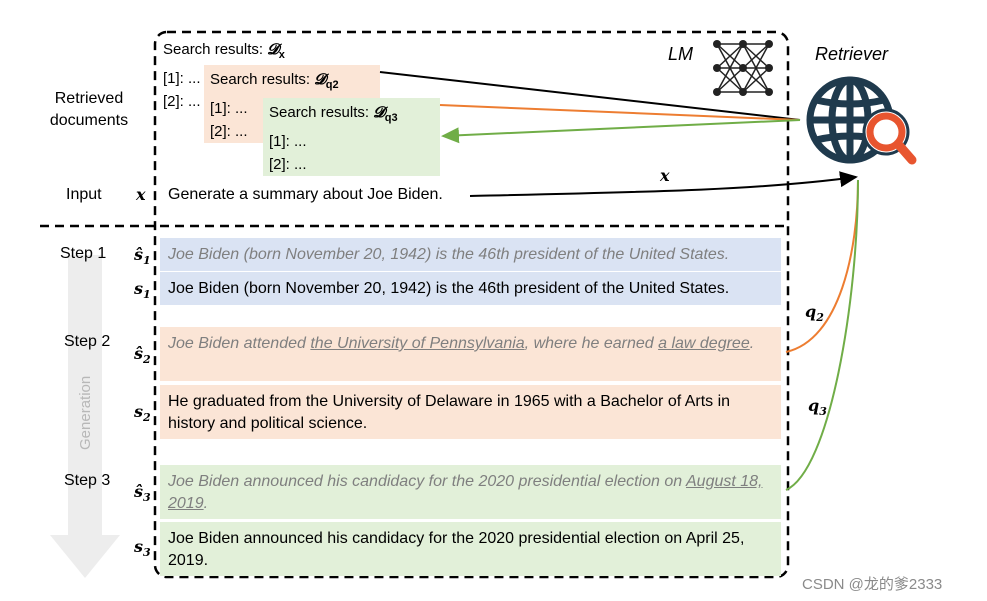 The width and height of the screenshot is (987, 601). Describe the element at coordinates (319, 112) in the screenshot. I see `search-results-q3-title: Search results:` at that location.